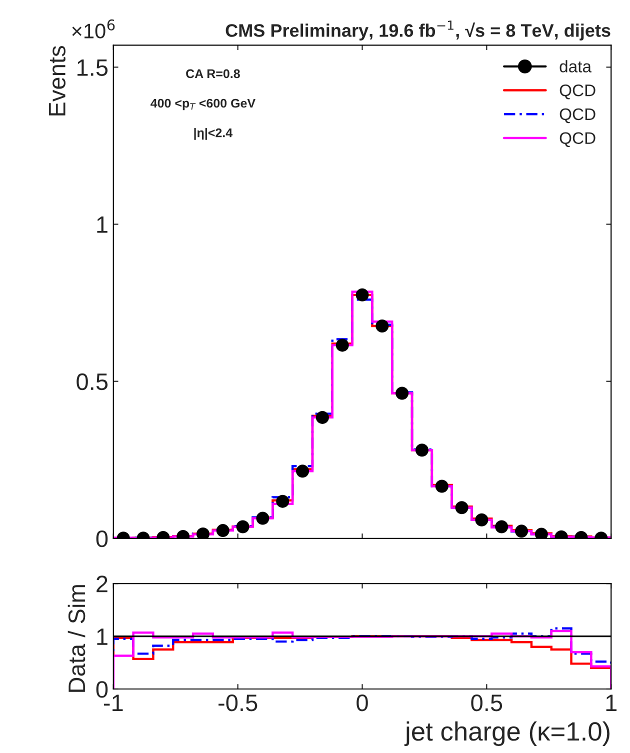 The image size is (630, 753). Describe the element at coordinates (57, 81) in the screenshot. I see `y-axis-title: Events` at that location.